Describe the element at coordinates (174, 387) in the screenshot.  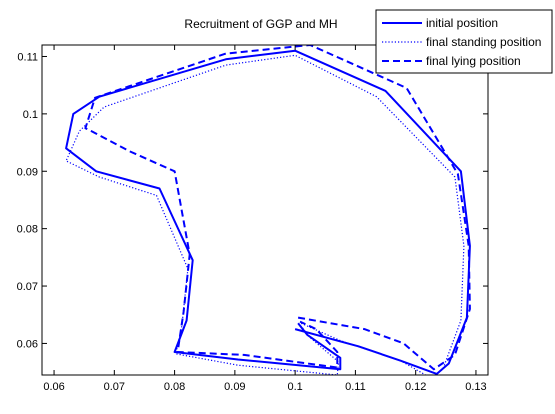
I see `x-tick-label: 0.08` at that location.